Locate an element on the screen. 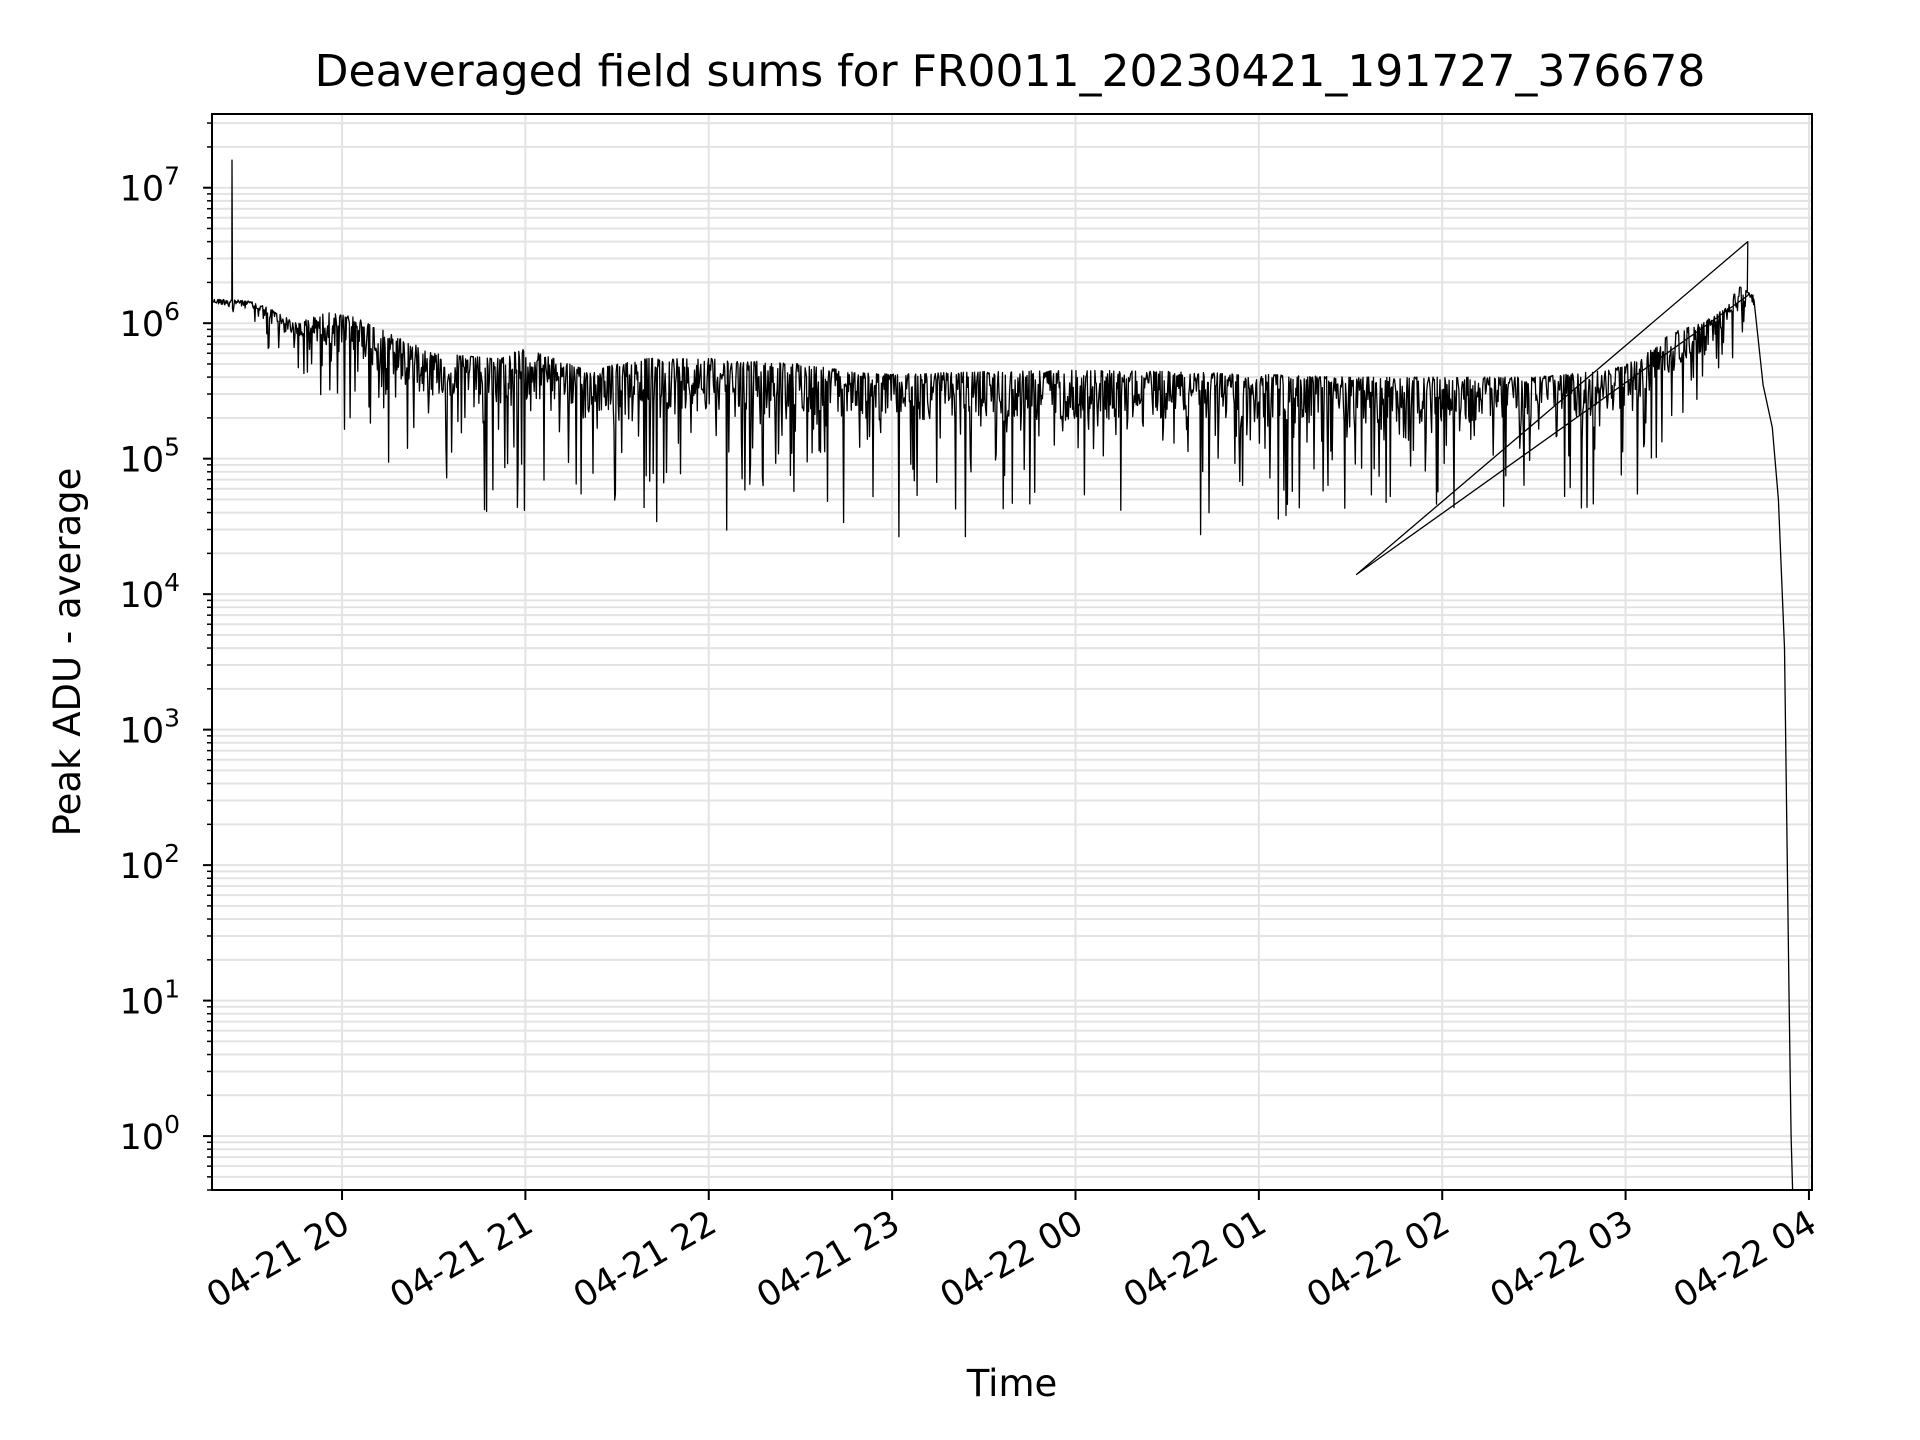  x-axis-label: Time is located at coordinates (1012, 1383).